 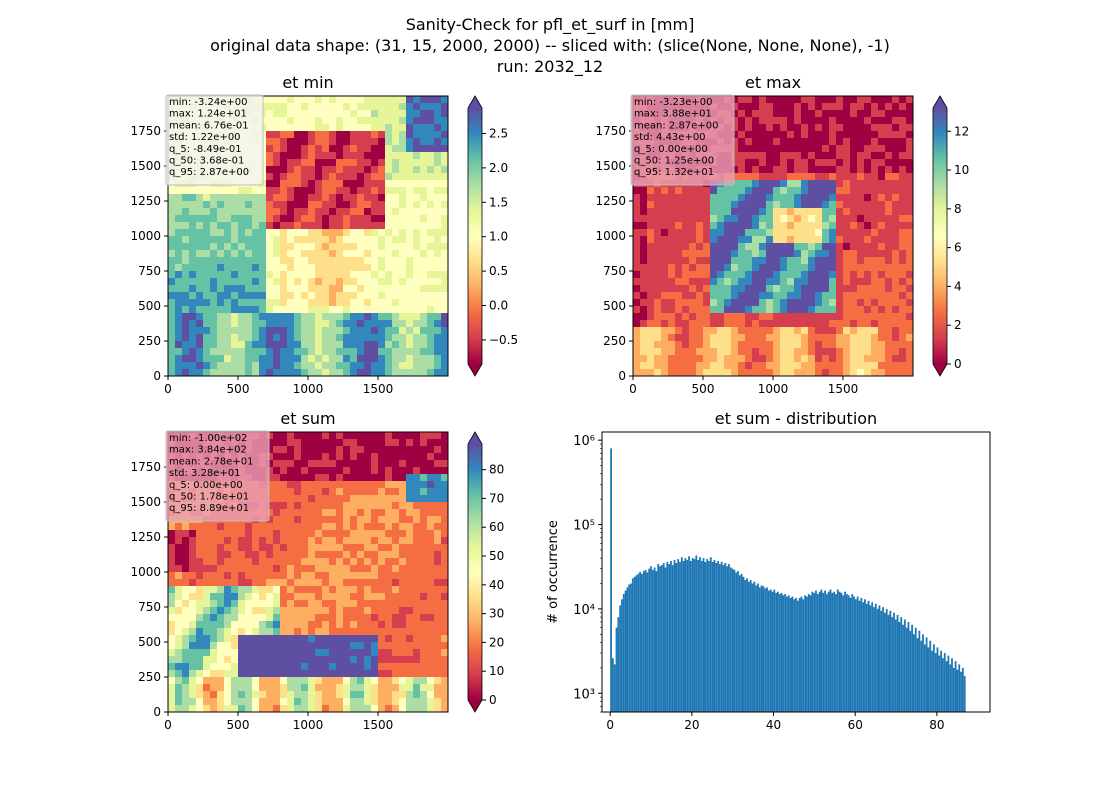 I want to click on colorbar-tick-label: 4, so click(x=958, y=286).